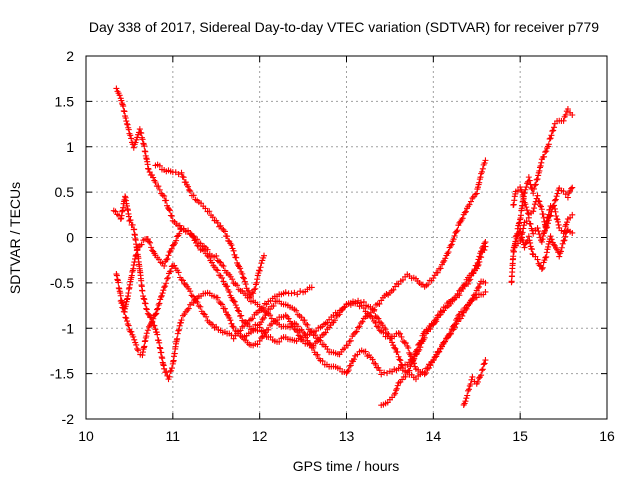 The width and height of the screenshot is (640, 480). I want to click on series-track-b, so click(210, 230).